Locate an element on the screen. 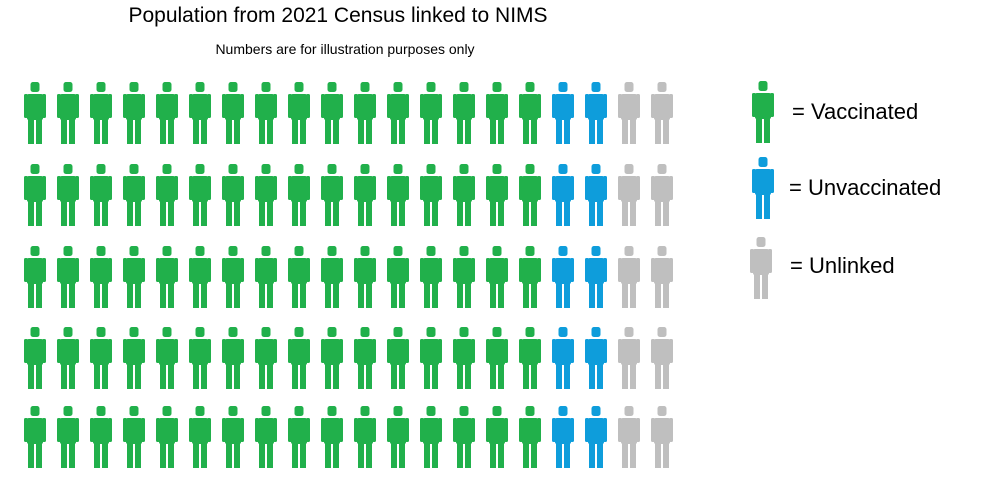 Image resolution: width=1000 pixels, height=500 pixels. legend-label-unvaccinated: = Unvaccinated is located at coordinates (865, 187).